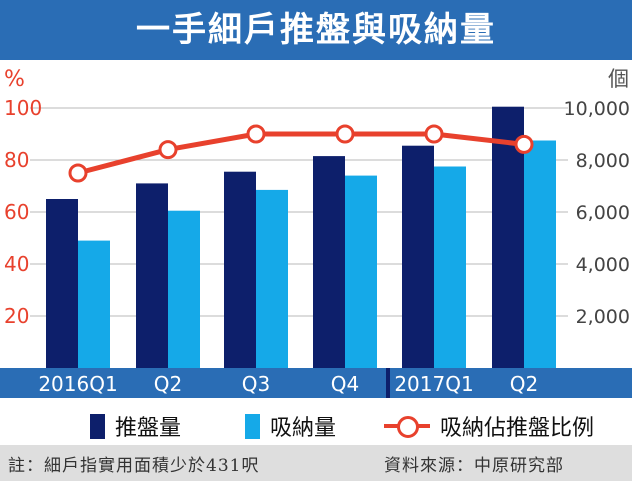  I want to click on footnote-bar: 註：細戶指實用面積少於431呎 資料來源：中原研究部, so click(316, 463).